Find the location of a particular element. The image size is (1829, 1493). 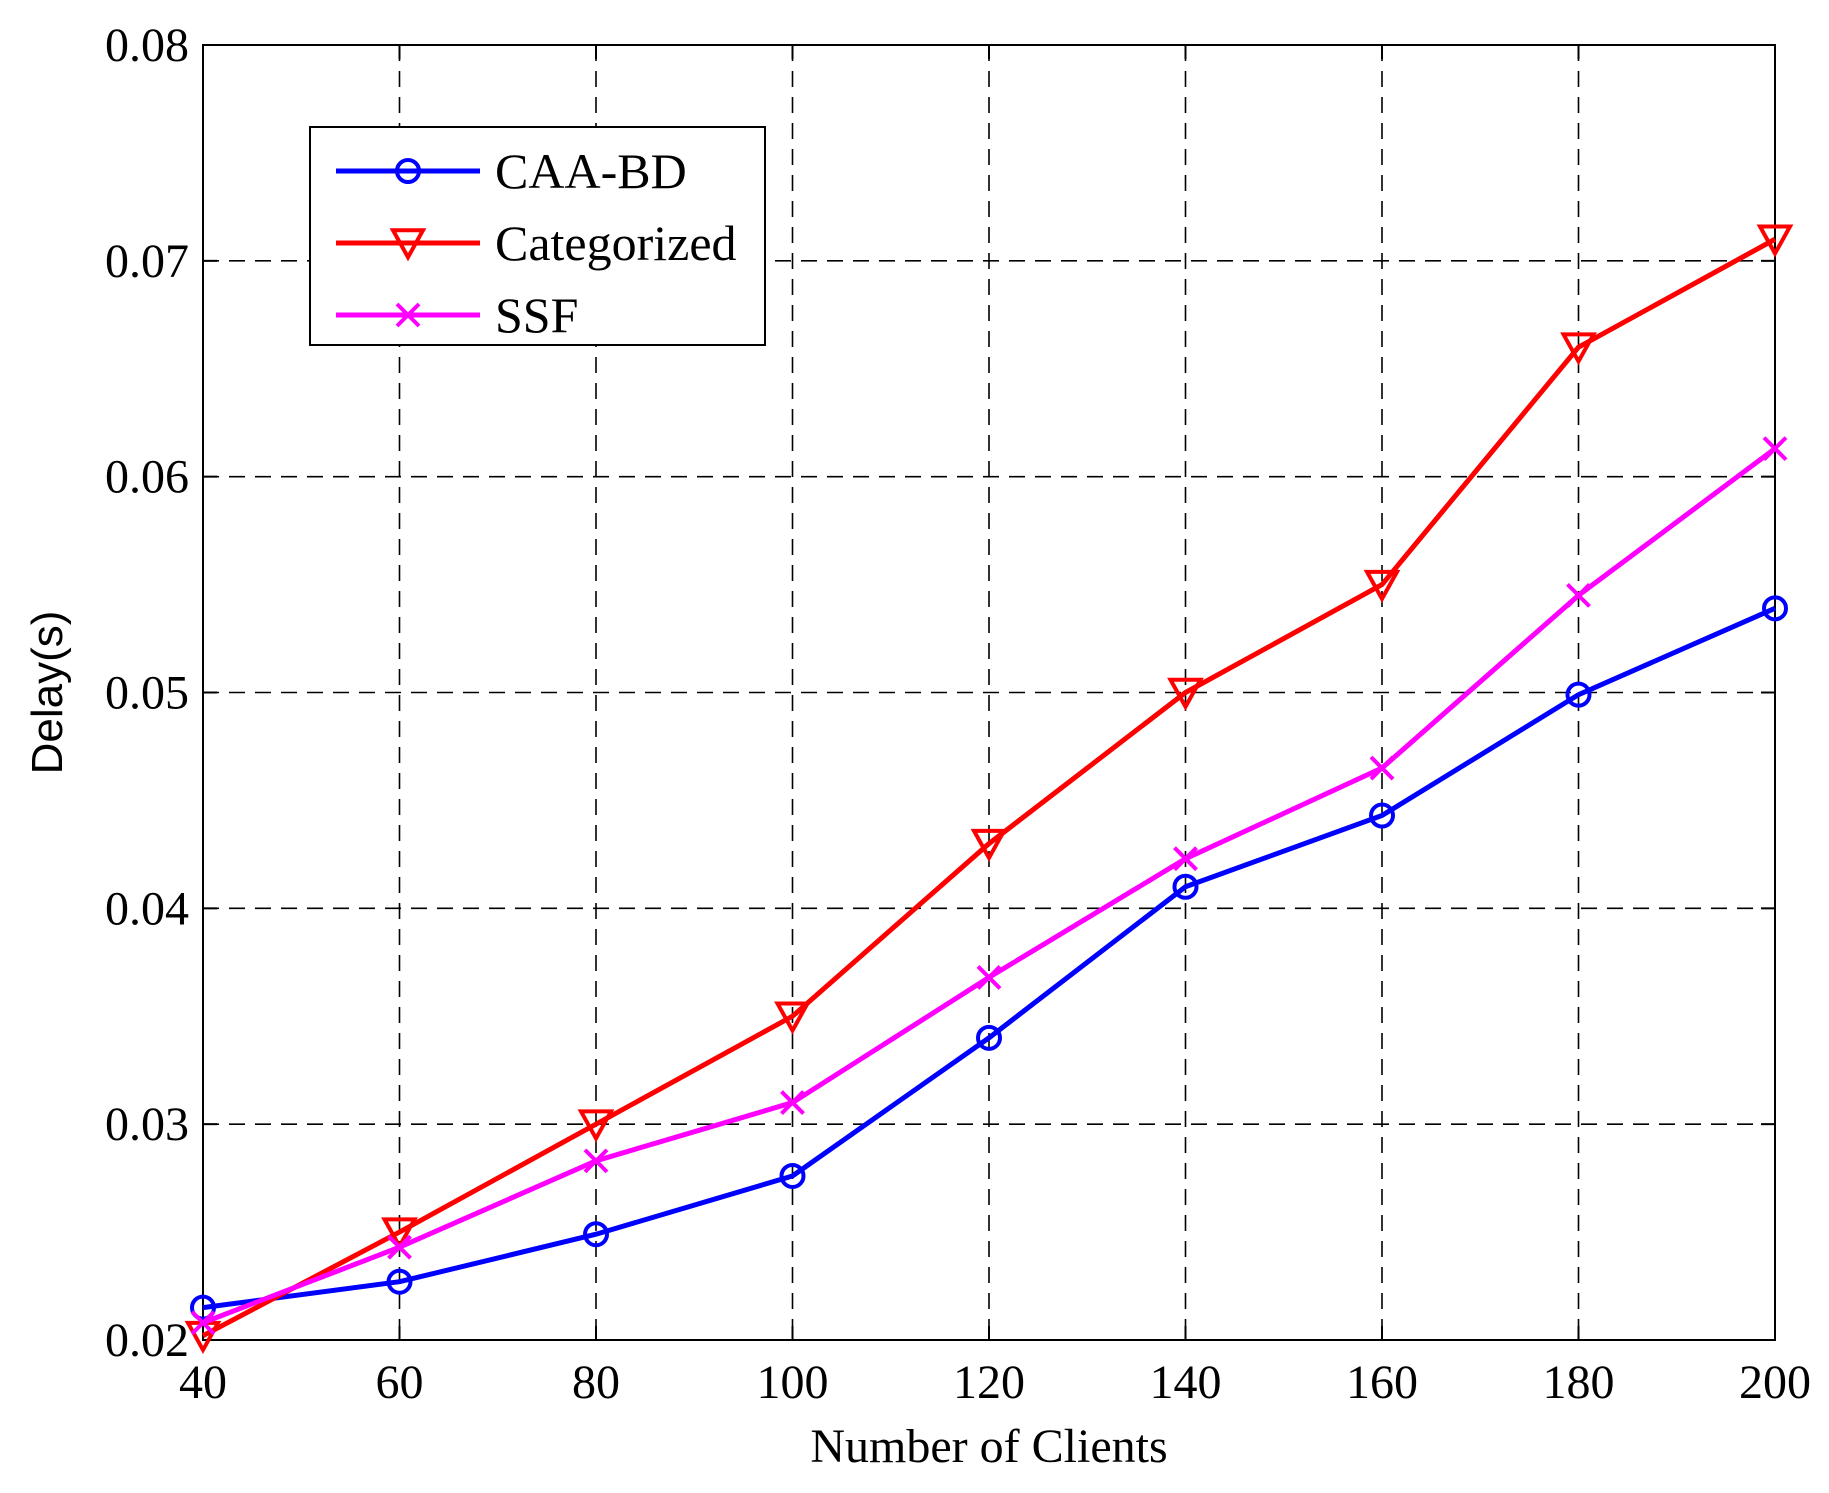

x-tick-label: 180 is located at coordinates (1579, 1382).